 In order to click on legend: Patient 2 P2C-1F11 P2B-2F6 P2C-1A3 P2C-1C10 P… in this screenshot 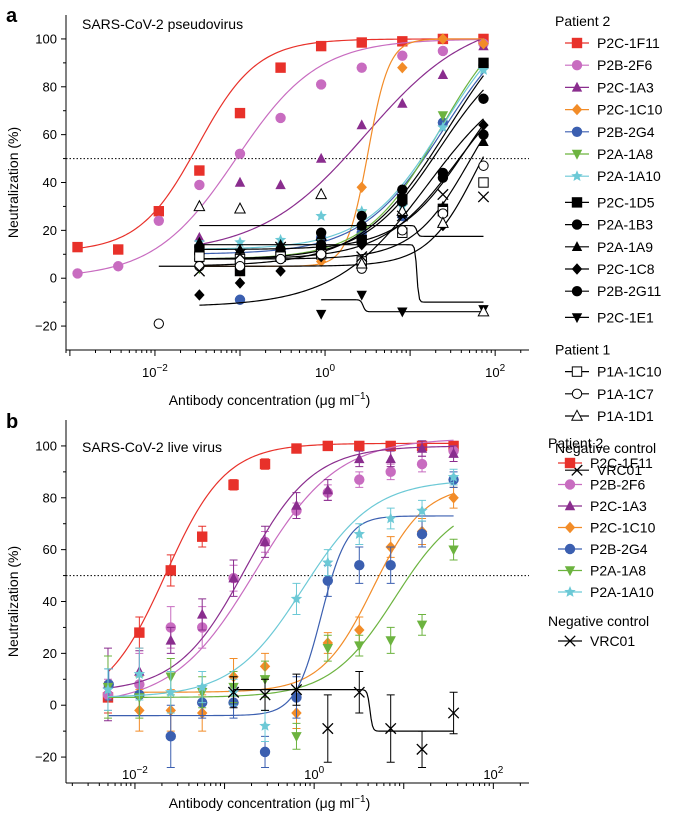, I will do `click(602, 542)`.